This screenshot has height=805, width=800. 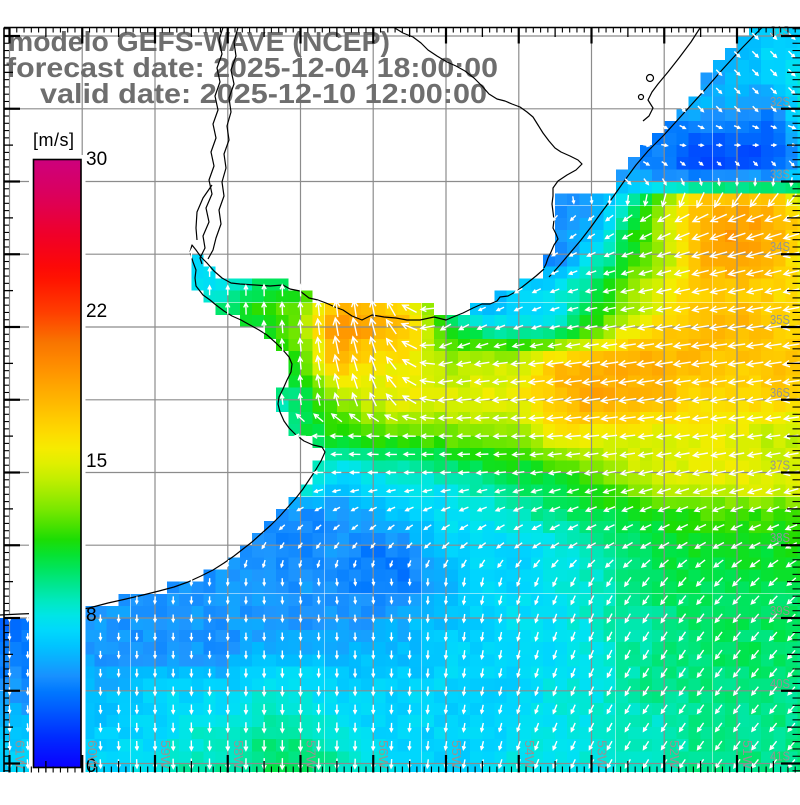 What do you see at coordinates (602, 755) in the screenshot?
I see `svg-text: 53W` at bounding box center [602, 755].